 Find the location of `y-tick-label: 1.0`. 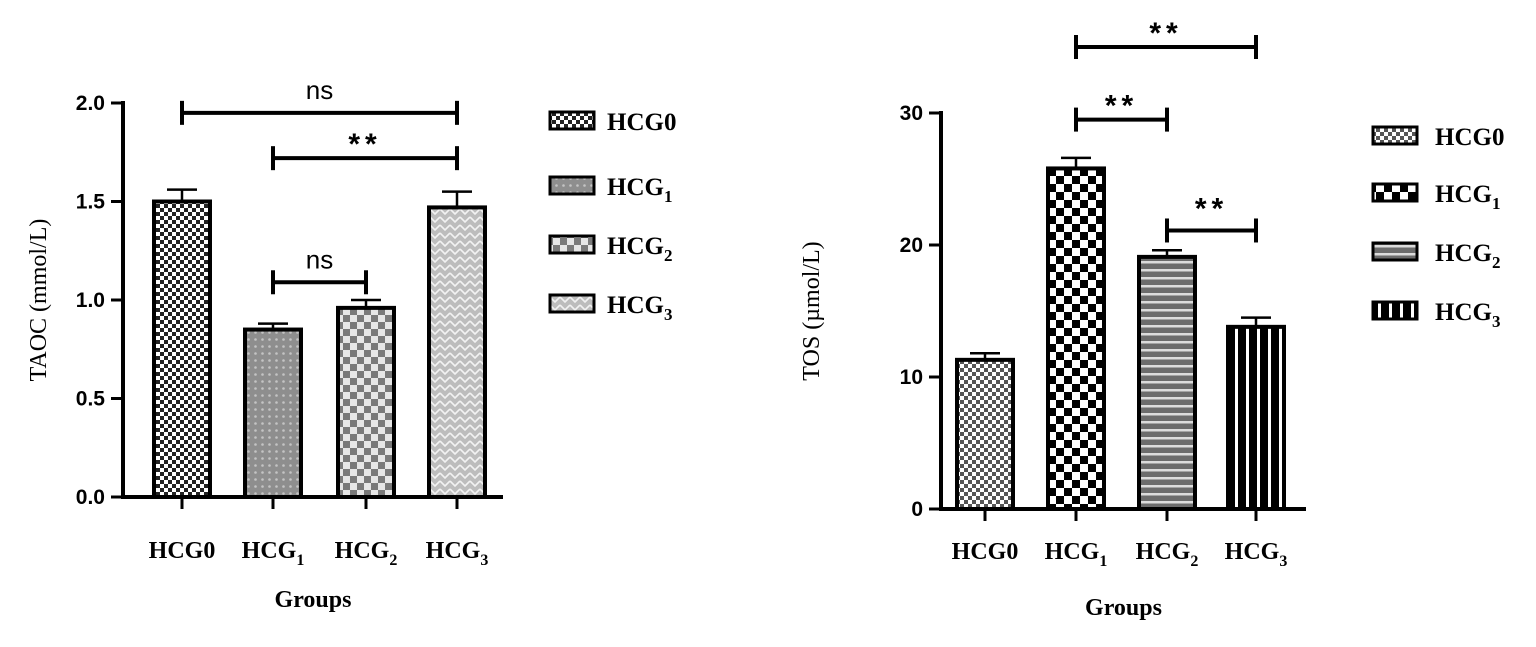

y-tick-label: 1.0 is located at coordinates (90, 300).